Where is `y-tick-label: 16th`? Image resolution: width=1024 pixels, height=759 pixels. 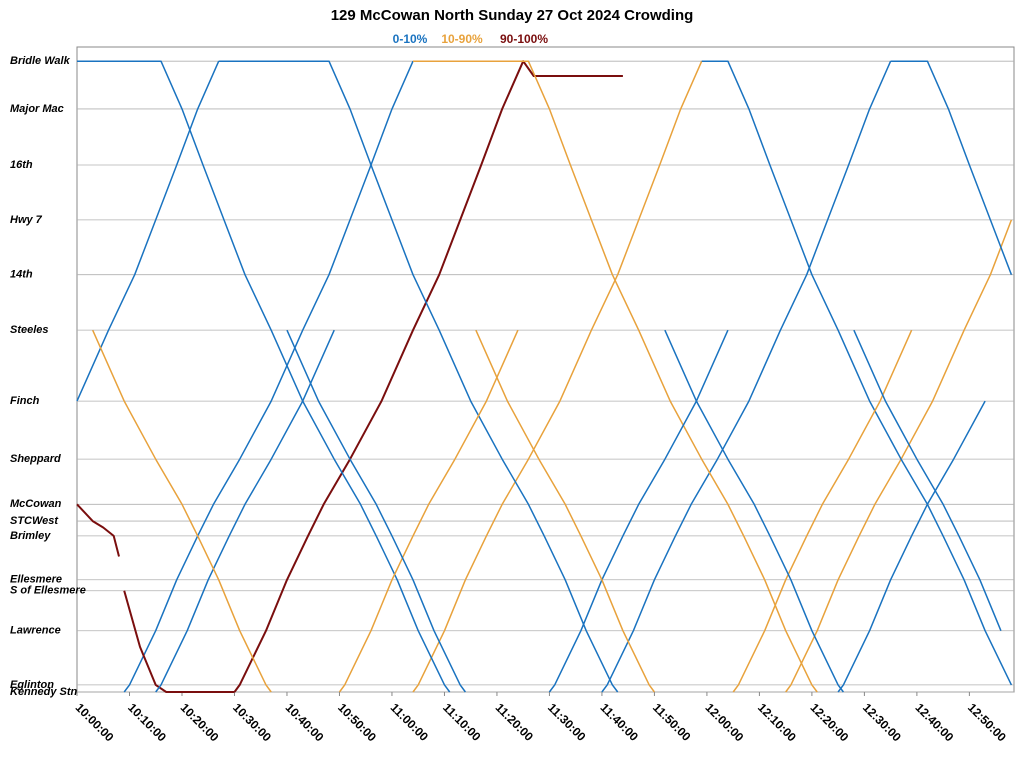 y-tick-label: 16th is located at coordinates (21, 165).